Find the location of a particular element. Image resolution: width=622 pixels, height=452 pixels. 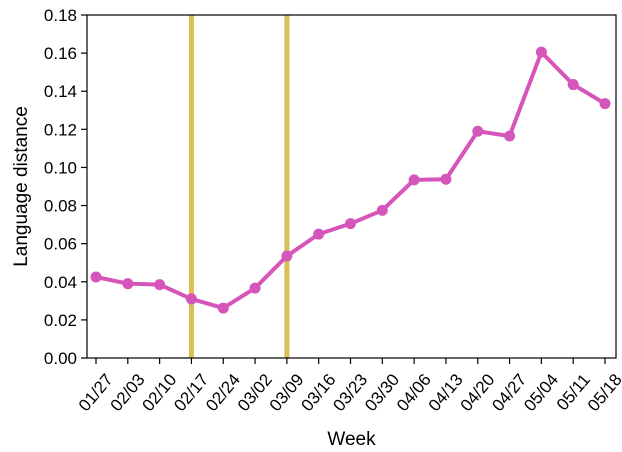

x-tick-label: 05/11 is located at coordinates (573, 392).